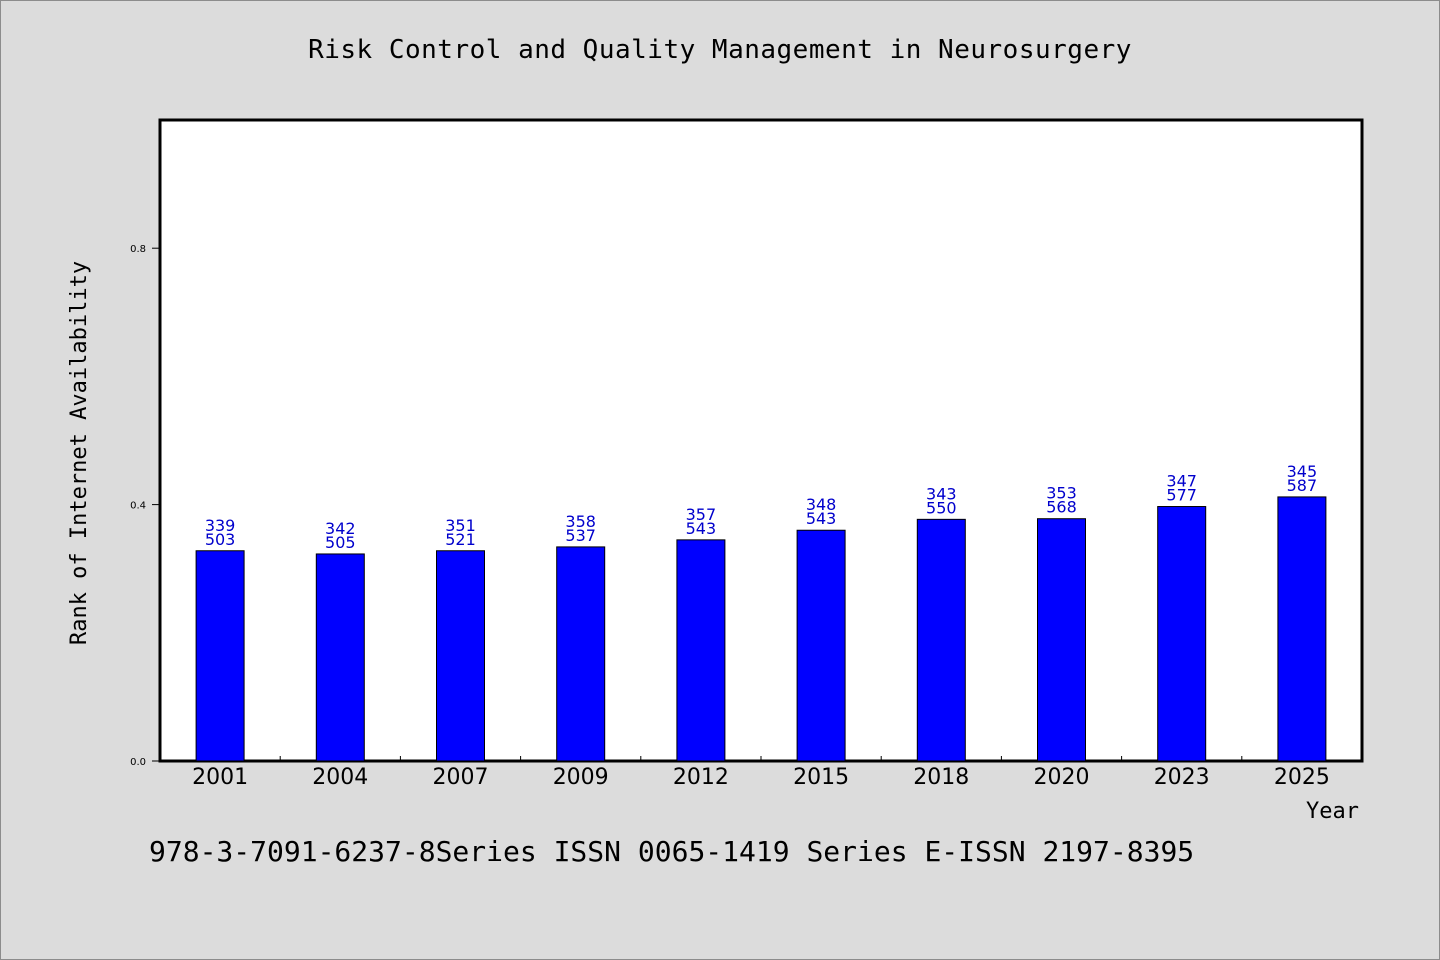 This screenshot has height=960, width=1440. I want to click on x-tick-label: 2023, so click(1182, 777).